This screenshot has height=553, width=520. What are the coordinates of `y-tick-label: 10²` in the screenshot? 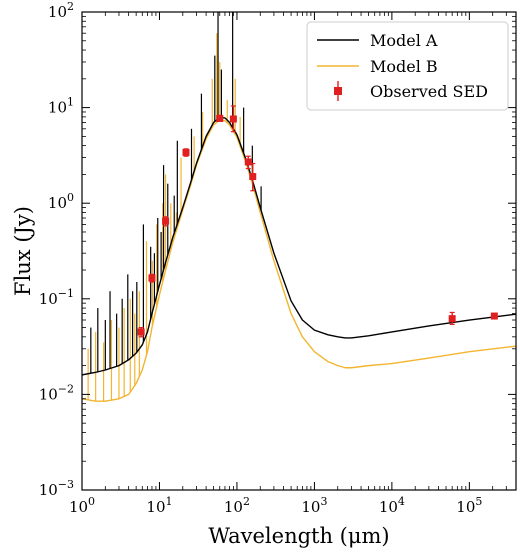 It's located at (61, 10).